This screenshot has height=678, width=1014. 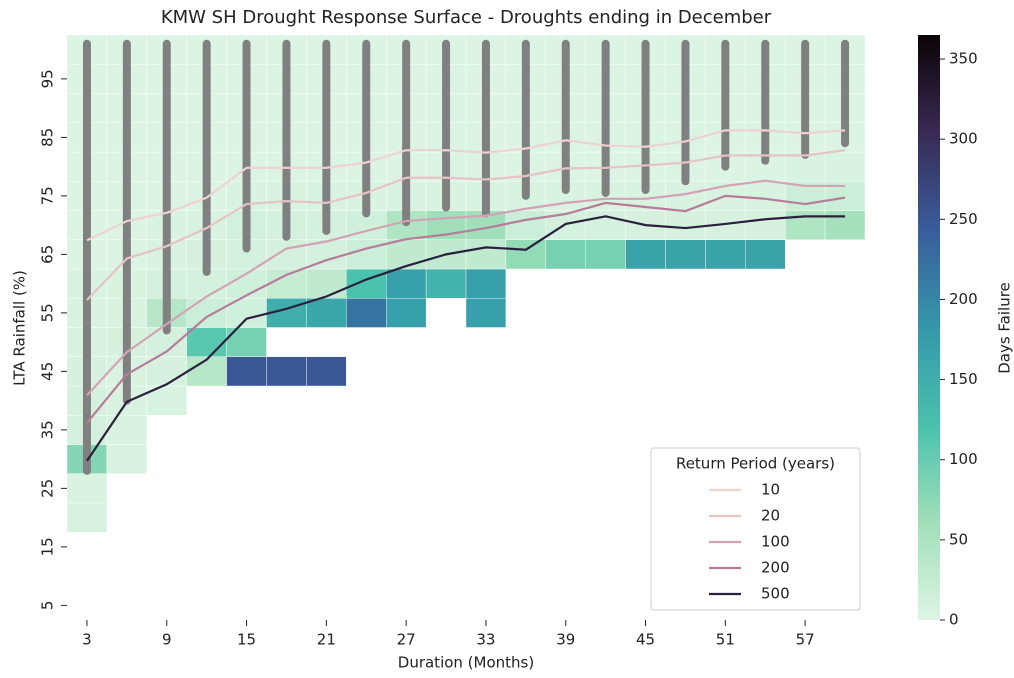 I want to click on legend-label: 200, so click(x=775, y=568).